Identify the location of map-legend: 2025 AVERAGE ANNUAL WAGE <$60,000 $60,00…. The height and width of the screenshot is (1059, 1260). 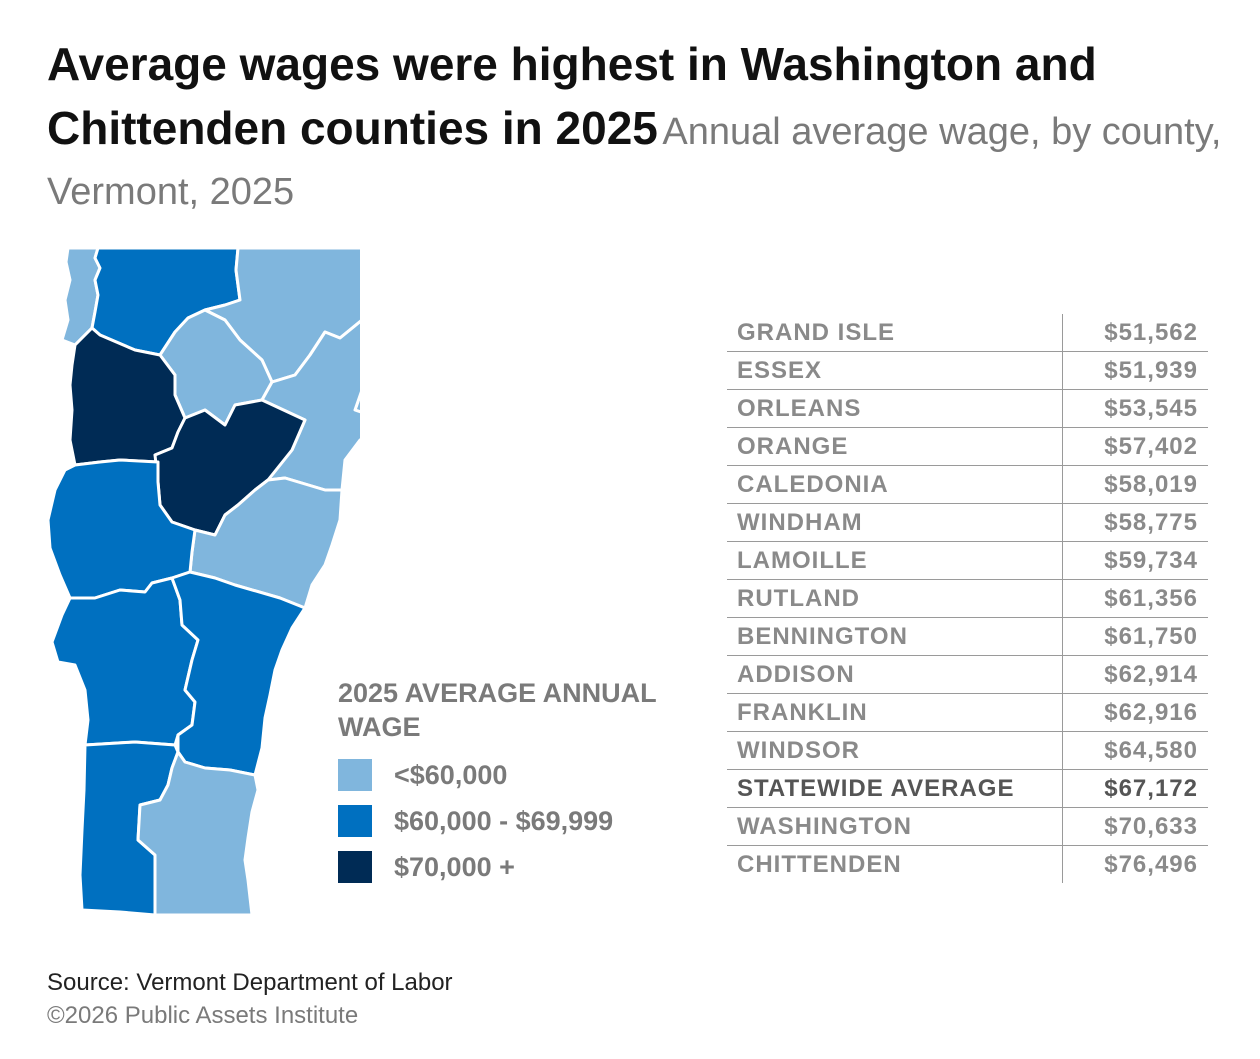
(498, 783).